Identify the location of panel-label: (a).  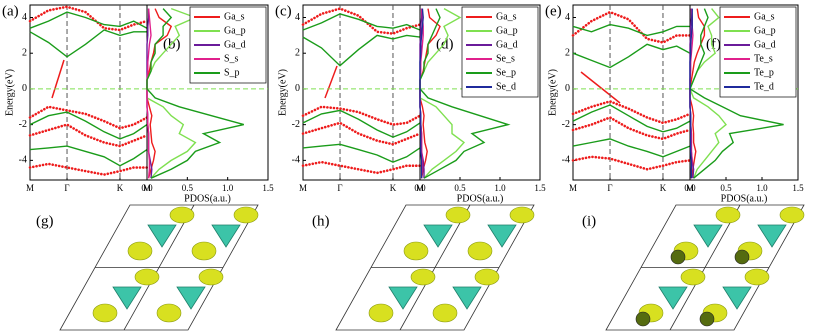
(10, 11).